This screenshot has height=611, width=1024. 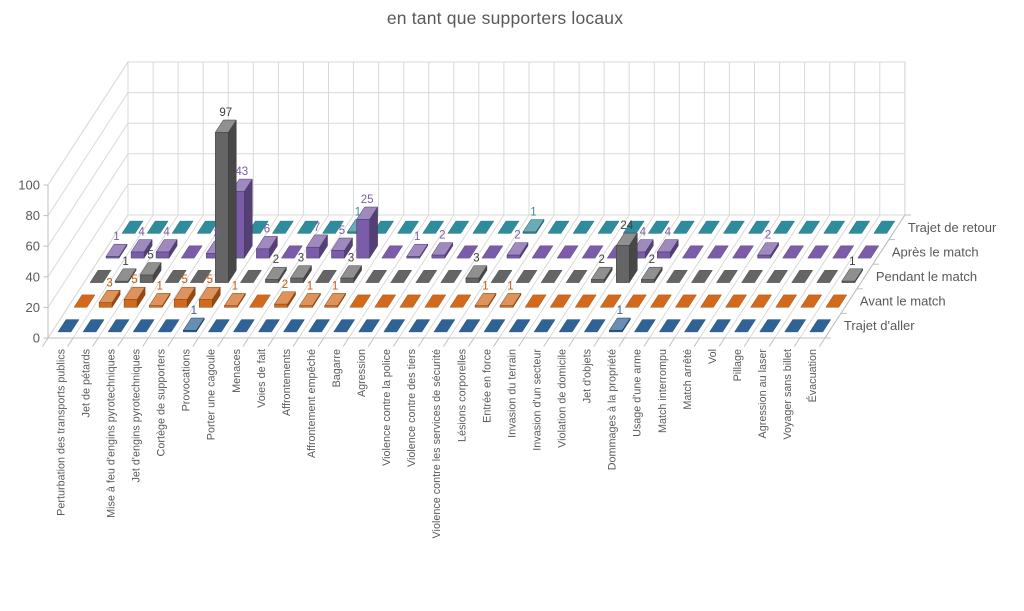 I want to click on category-label: Violence contre les services de sécurité, so click(x=437, y=443).